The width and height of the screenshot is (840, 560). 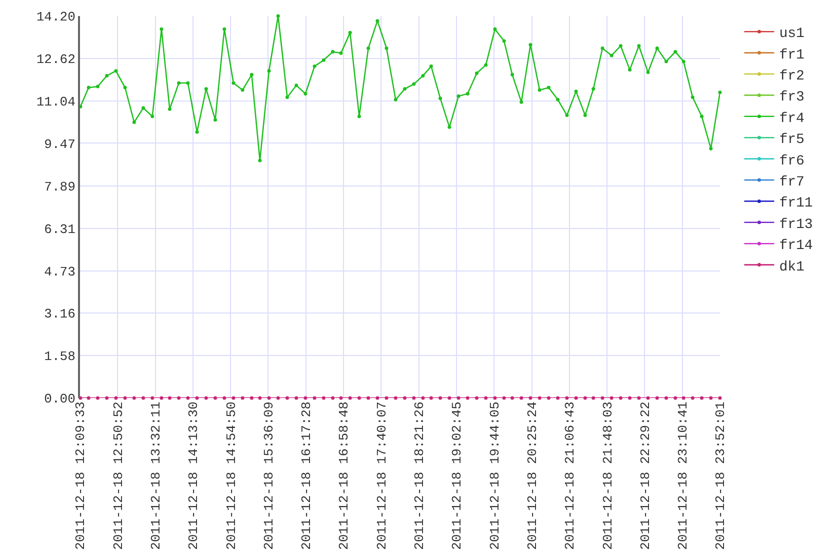 I want to click on x-tick-label: 2011-12-18 14:13:30, so click(x=194, y=476).